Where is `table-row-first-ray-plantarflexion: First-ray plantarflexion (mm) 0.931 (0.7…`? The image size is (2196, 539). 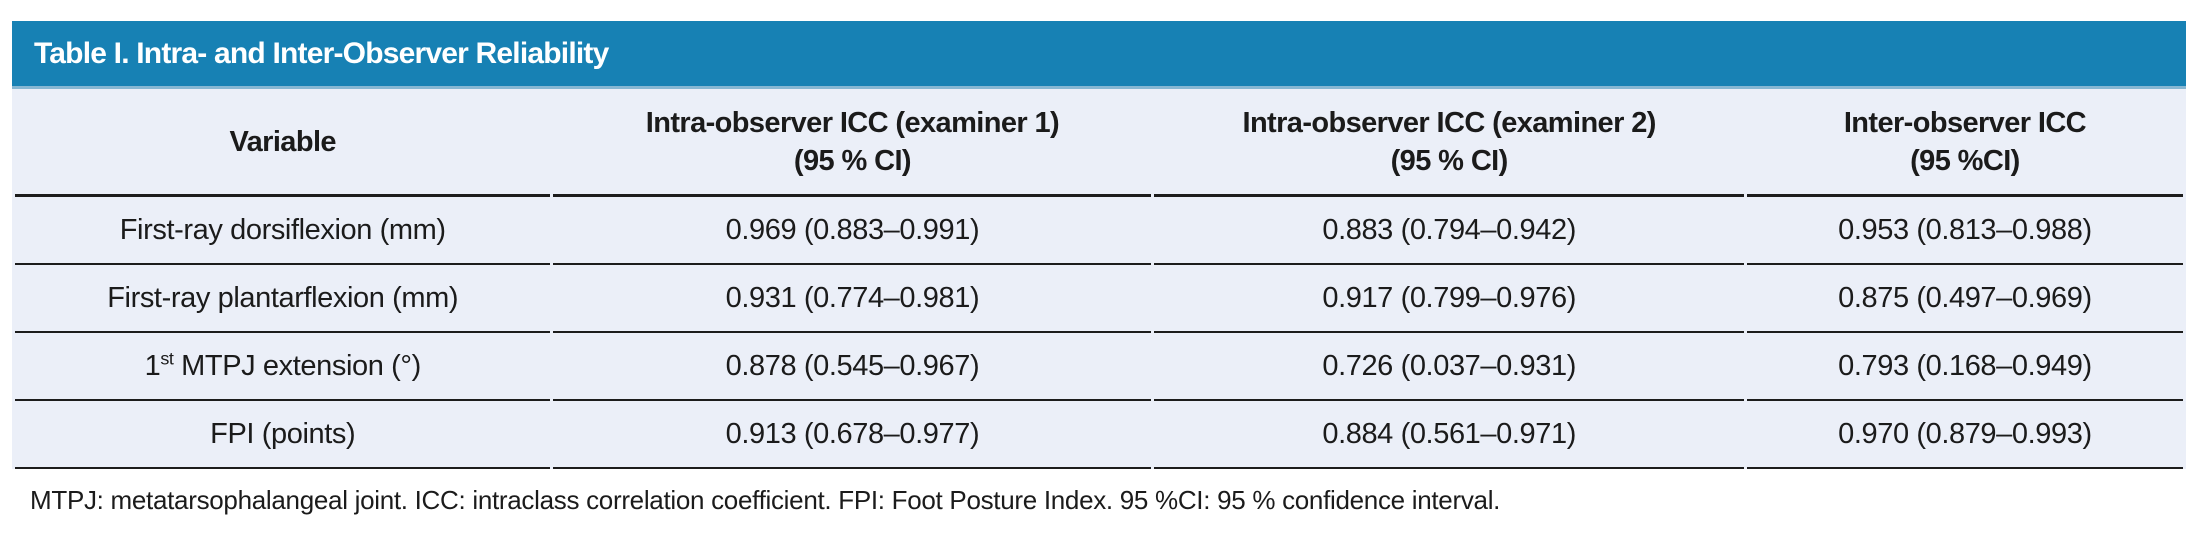
table-row-first-ray-plantarflexion: First-ray plantarflexion (mm) 0.931 (0.7… is located at coordinates (1099, 299).